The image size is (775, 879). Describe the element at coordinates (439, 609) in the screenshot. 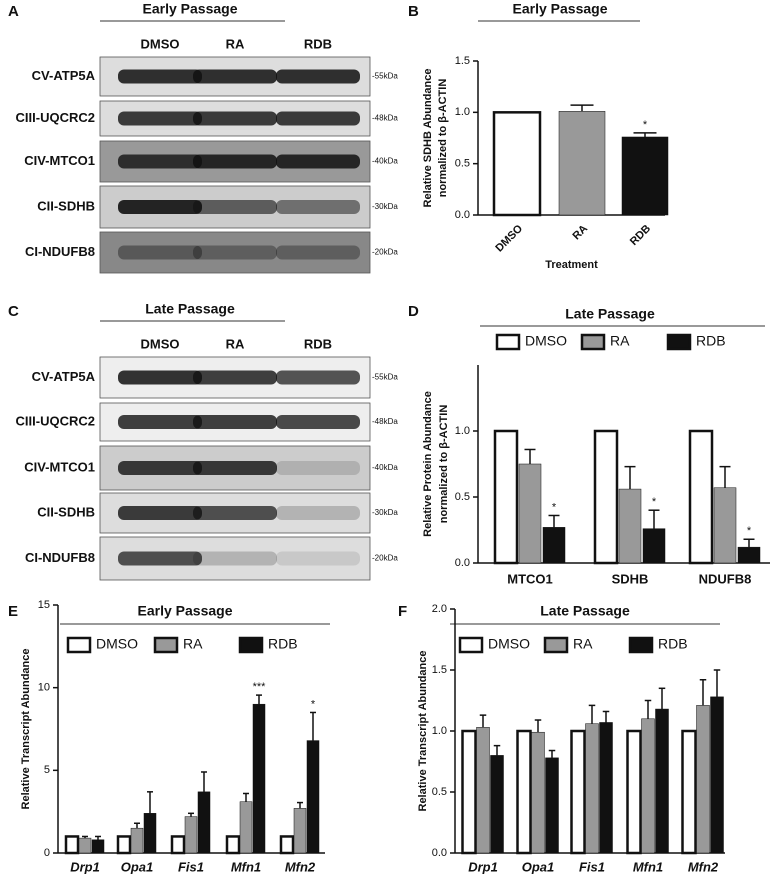

I see `y-tick-label: 2.0` at that location.